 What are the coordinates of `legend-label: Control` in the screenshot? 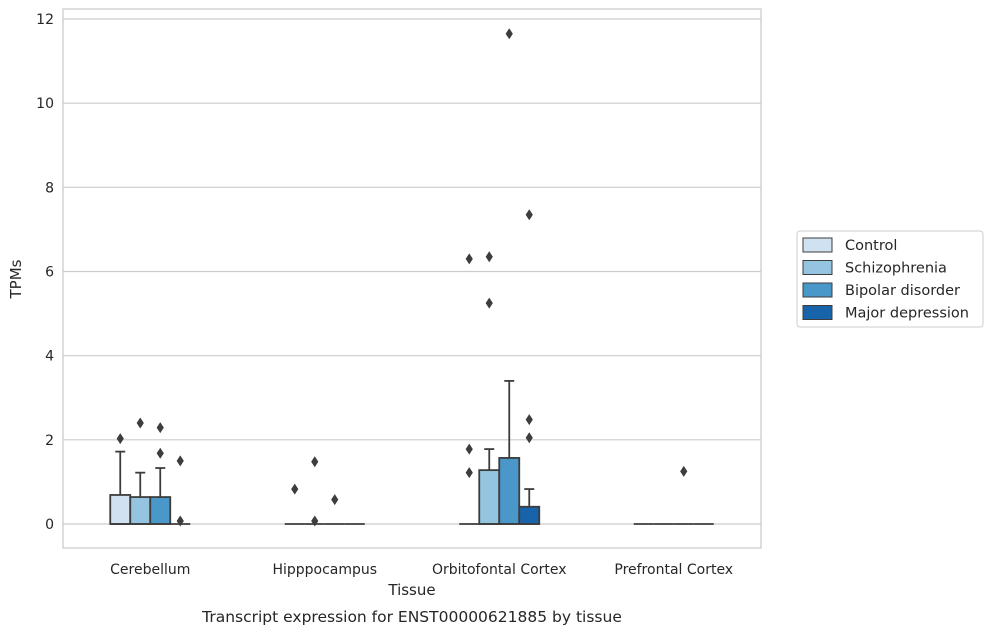 It's located at (871, 246).